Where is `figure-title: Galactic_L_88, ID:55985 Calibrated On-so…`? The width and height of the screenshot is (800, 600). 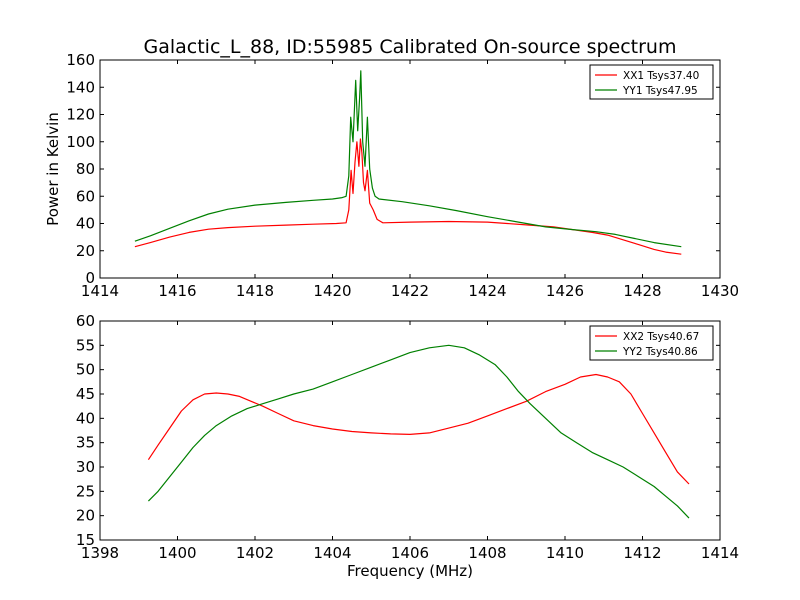 figure-title: Galactic_L_88, ID:55985 Calibrated On-so… is located at coordinates (410, 47).